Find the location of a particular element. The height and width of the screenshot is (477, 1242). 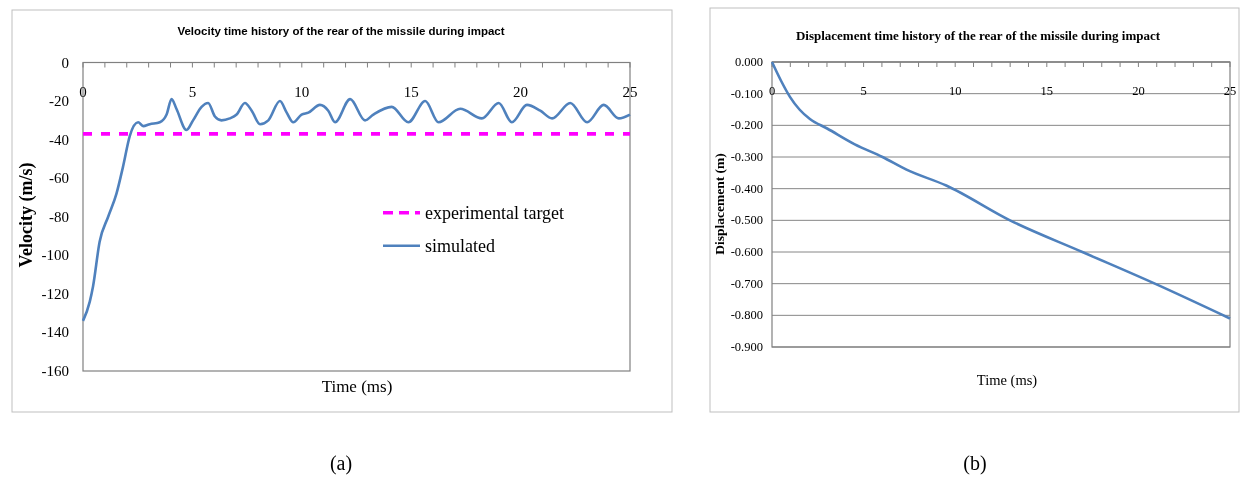

y-tick-label: 0.000 is located at coordinates (748, 62).